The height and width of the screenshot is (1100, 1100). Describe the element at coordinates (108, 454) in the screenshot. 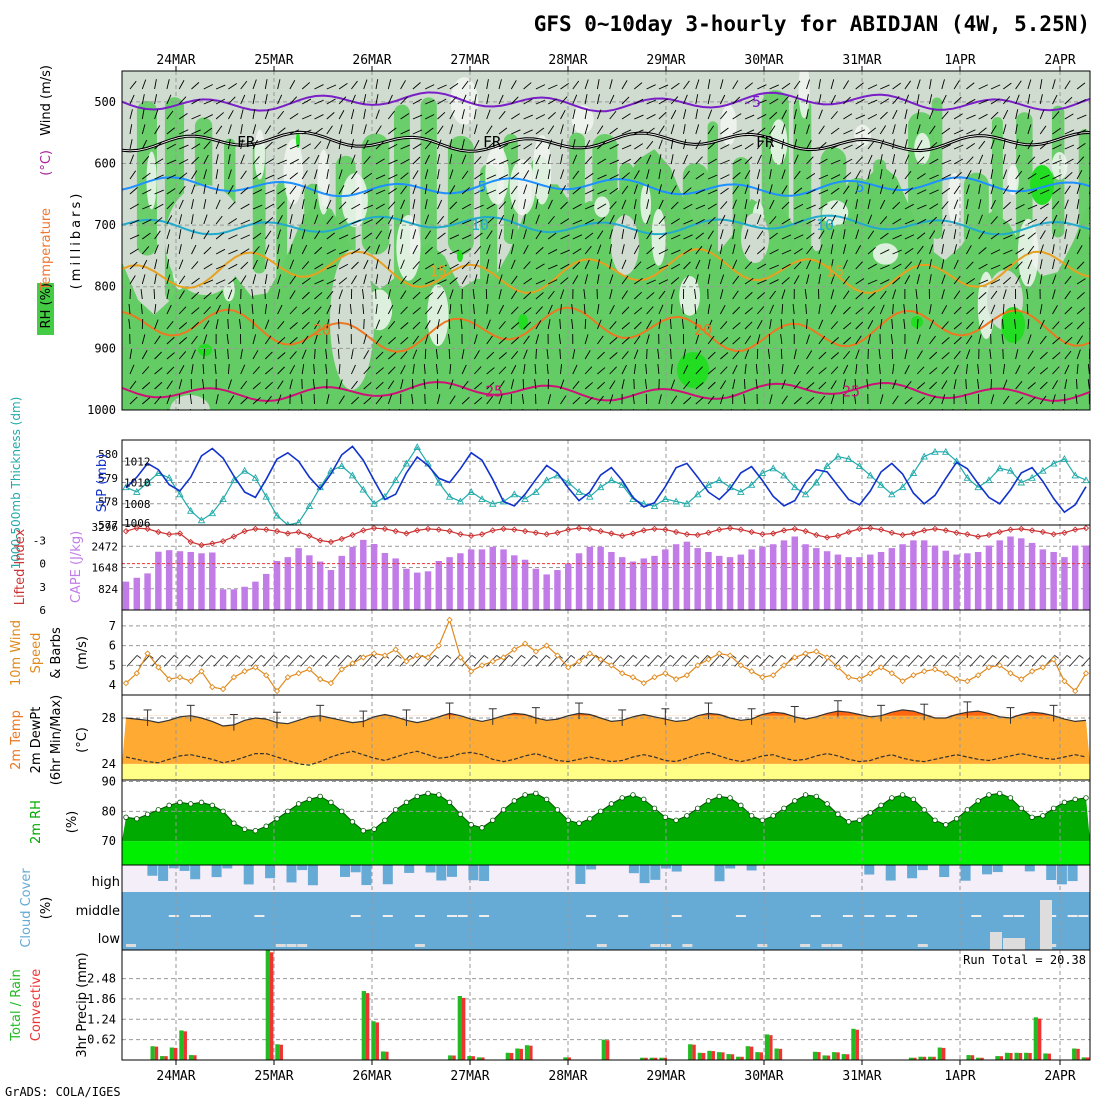

I see `thickness-tick-label: 580` at that location.